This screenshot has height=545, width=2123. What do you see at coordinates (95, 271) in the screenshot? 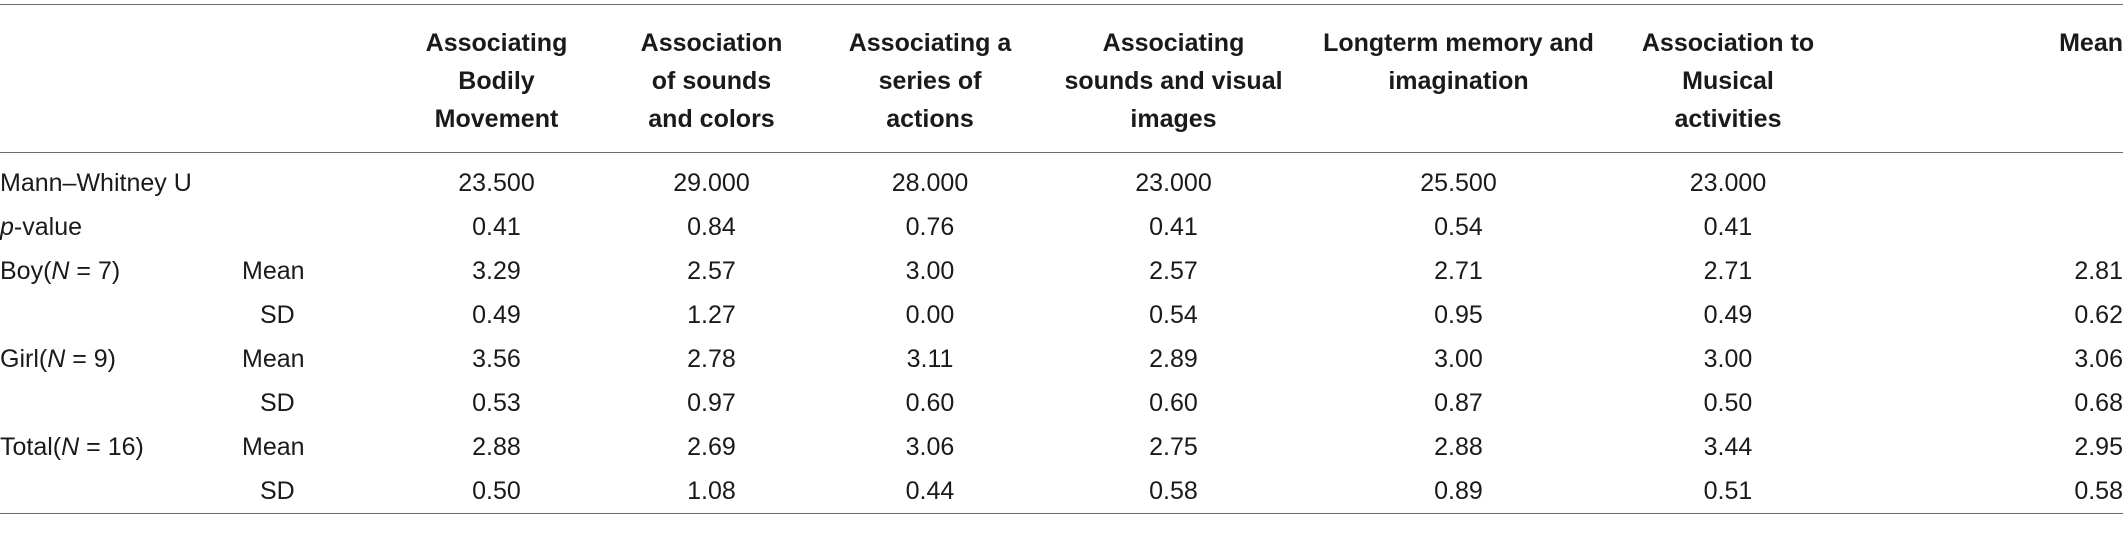
I see `row-label-post: = 7)` at bounding box center [95, 271].